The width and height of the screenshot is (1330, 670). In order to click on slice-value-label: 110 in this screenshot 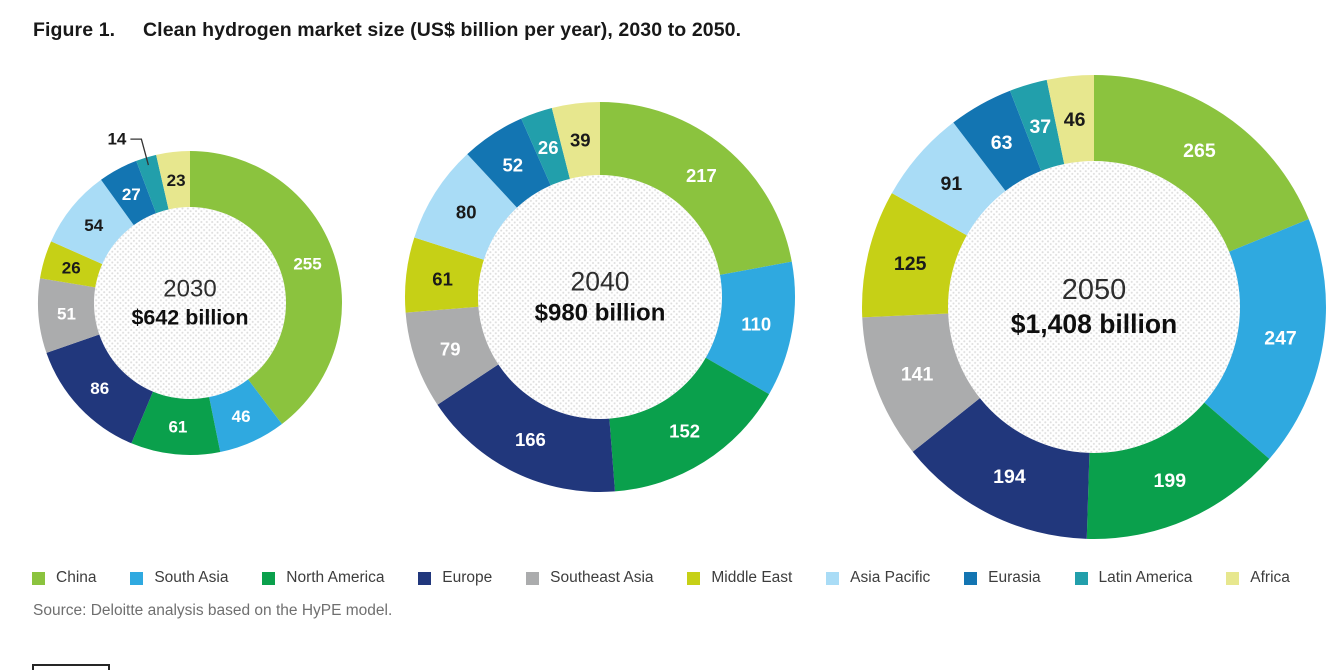, I will do `click(756, 323)`.